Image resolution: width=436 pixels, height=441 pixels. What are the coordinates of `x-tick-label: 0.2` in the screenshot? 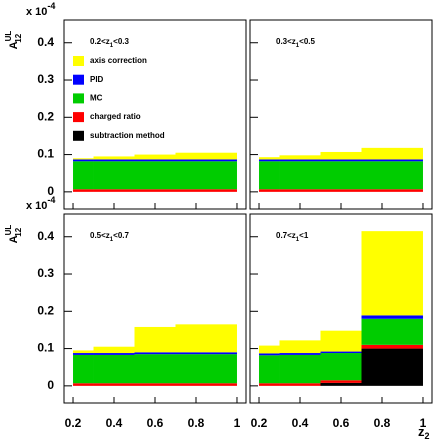 It's located at (73, 423).